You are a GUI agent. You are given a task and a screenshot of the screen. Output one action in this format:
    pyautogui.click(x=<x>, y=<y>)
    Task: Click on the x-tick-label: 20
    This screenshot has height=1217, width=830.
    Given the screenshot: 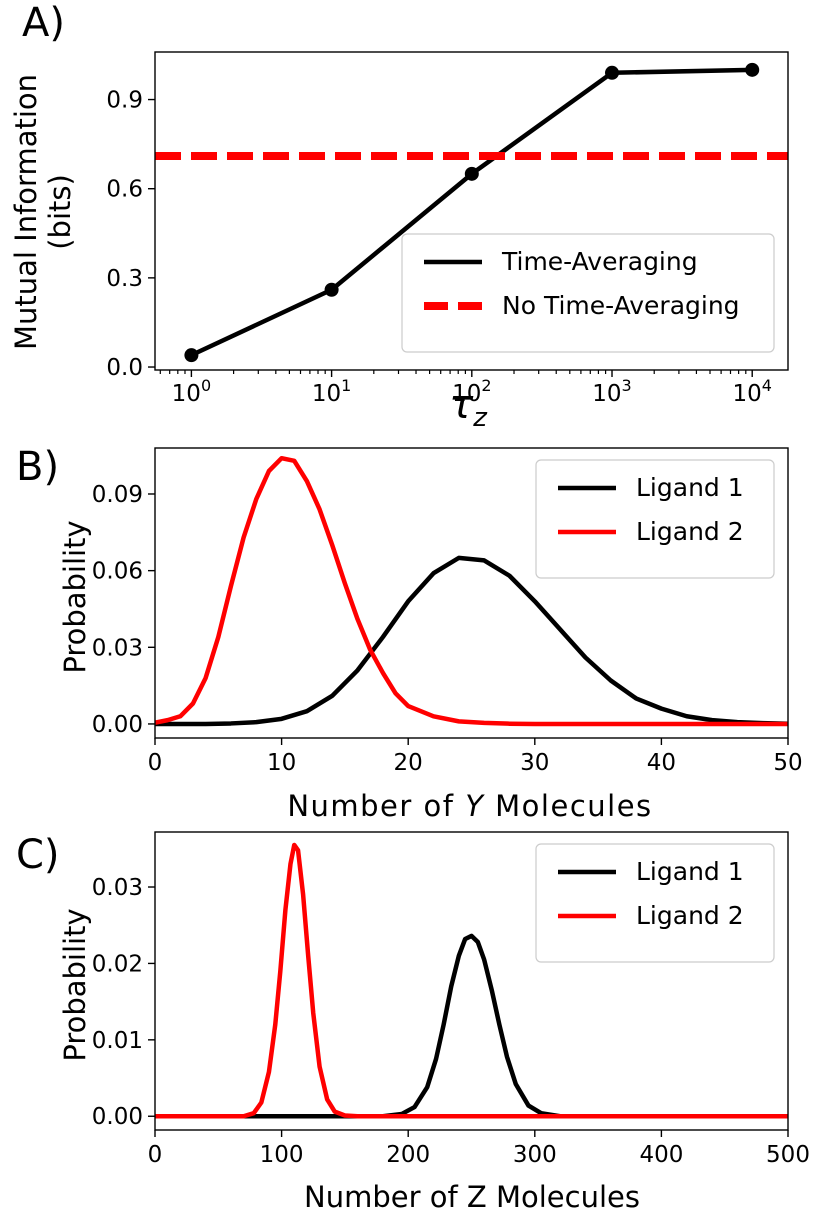 What is the action you would take?
    pyautogui.click(x=408, y=763)
    